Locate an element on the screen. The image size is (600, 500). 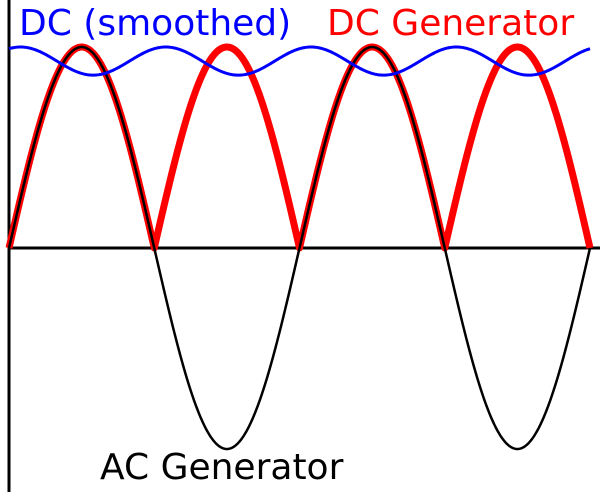
dc-smoothed-curve is located at coordinates (299, 61).